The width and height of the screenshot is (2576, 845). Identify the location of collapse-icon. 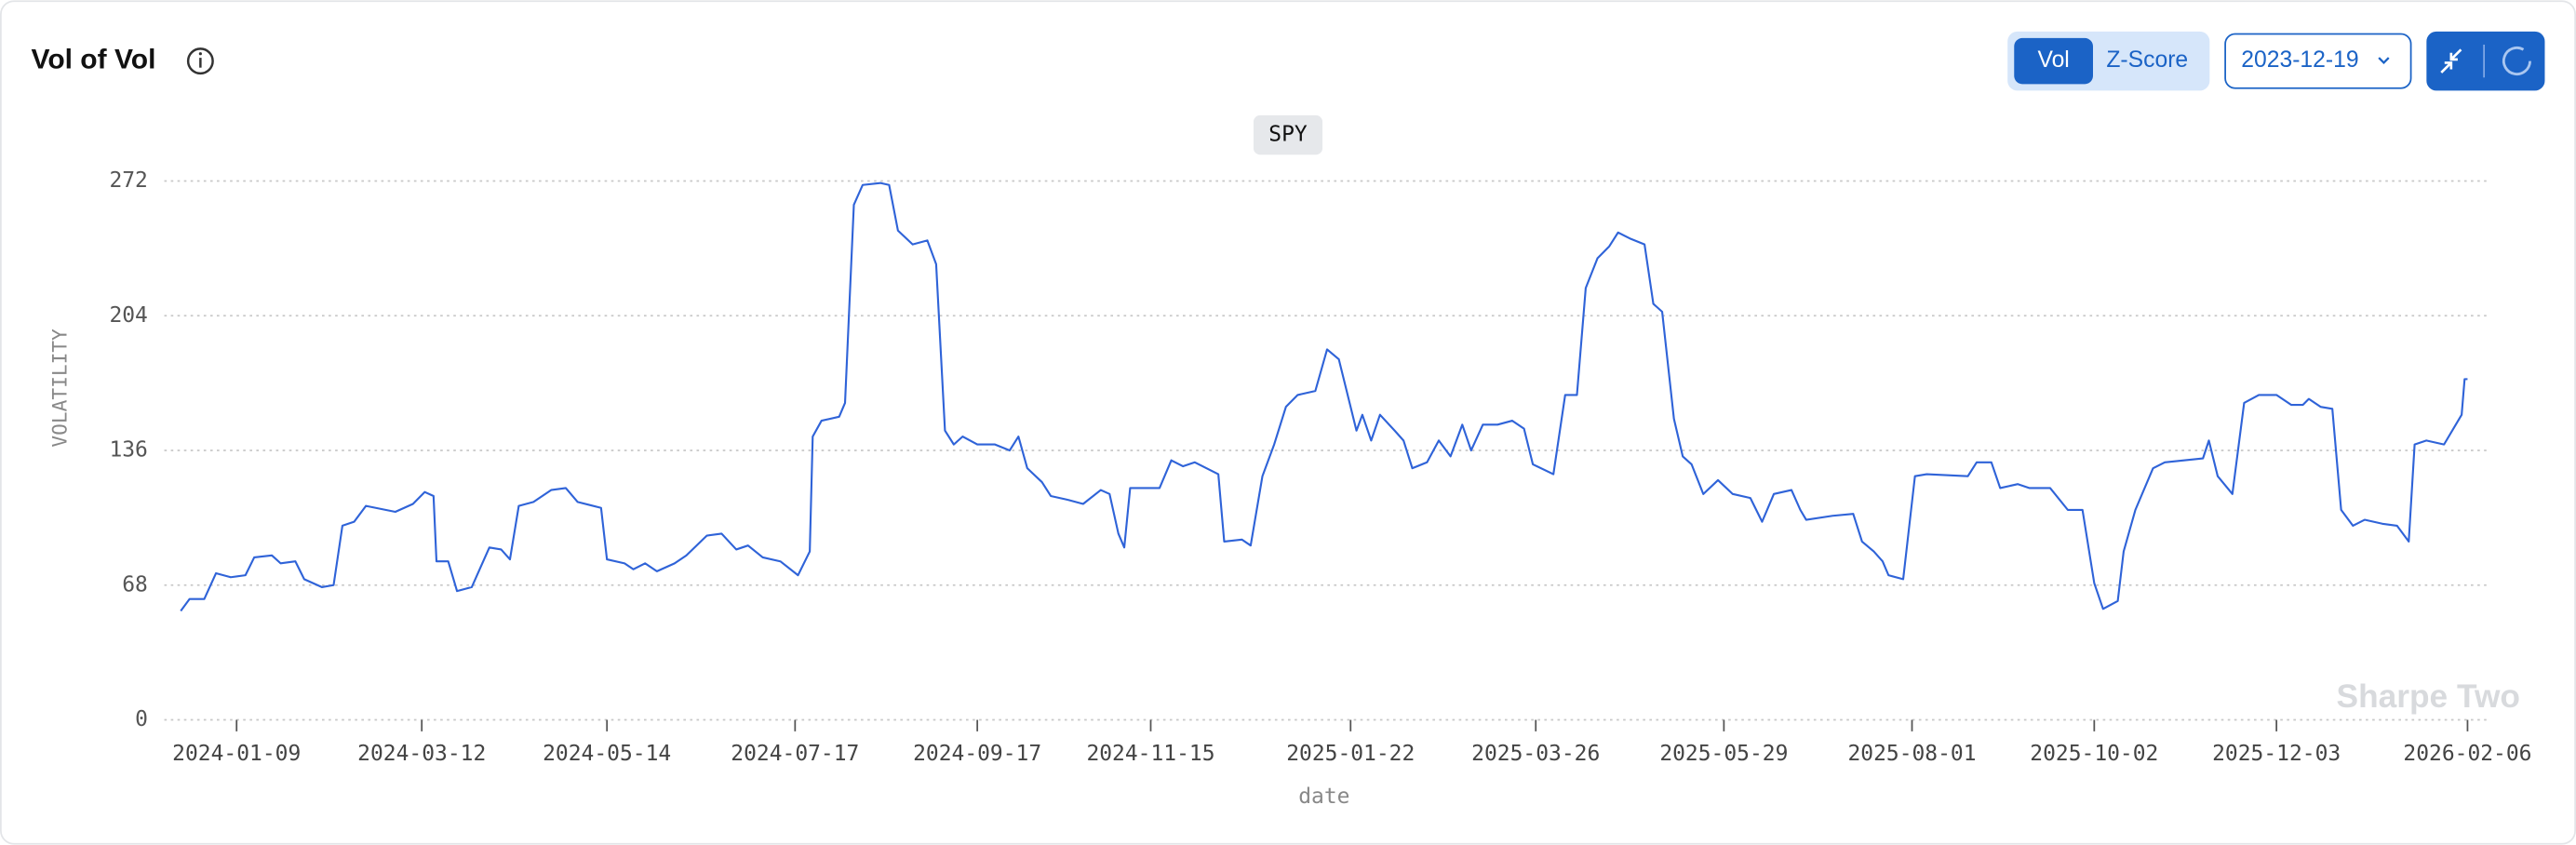
(2451, 61).